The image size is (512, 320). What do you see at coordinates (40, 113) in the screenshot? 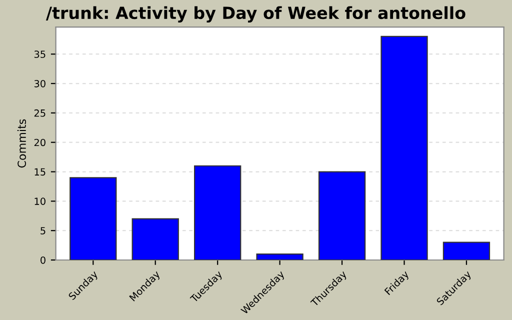
I see `y-tick-label: 25` at bounding box center [40, 113].